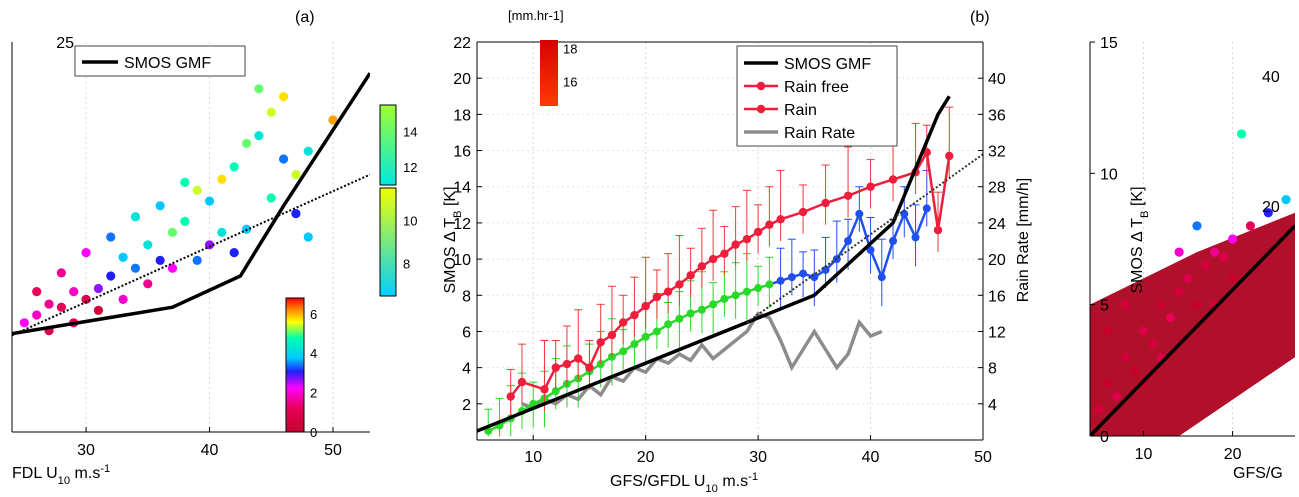  What do you see at coordinates (86, 450) in the screenshot?
I see `panel-a-xtick-label-0: 30` at bounding box center [86, 450].